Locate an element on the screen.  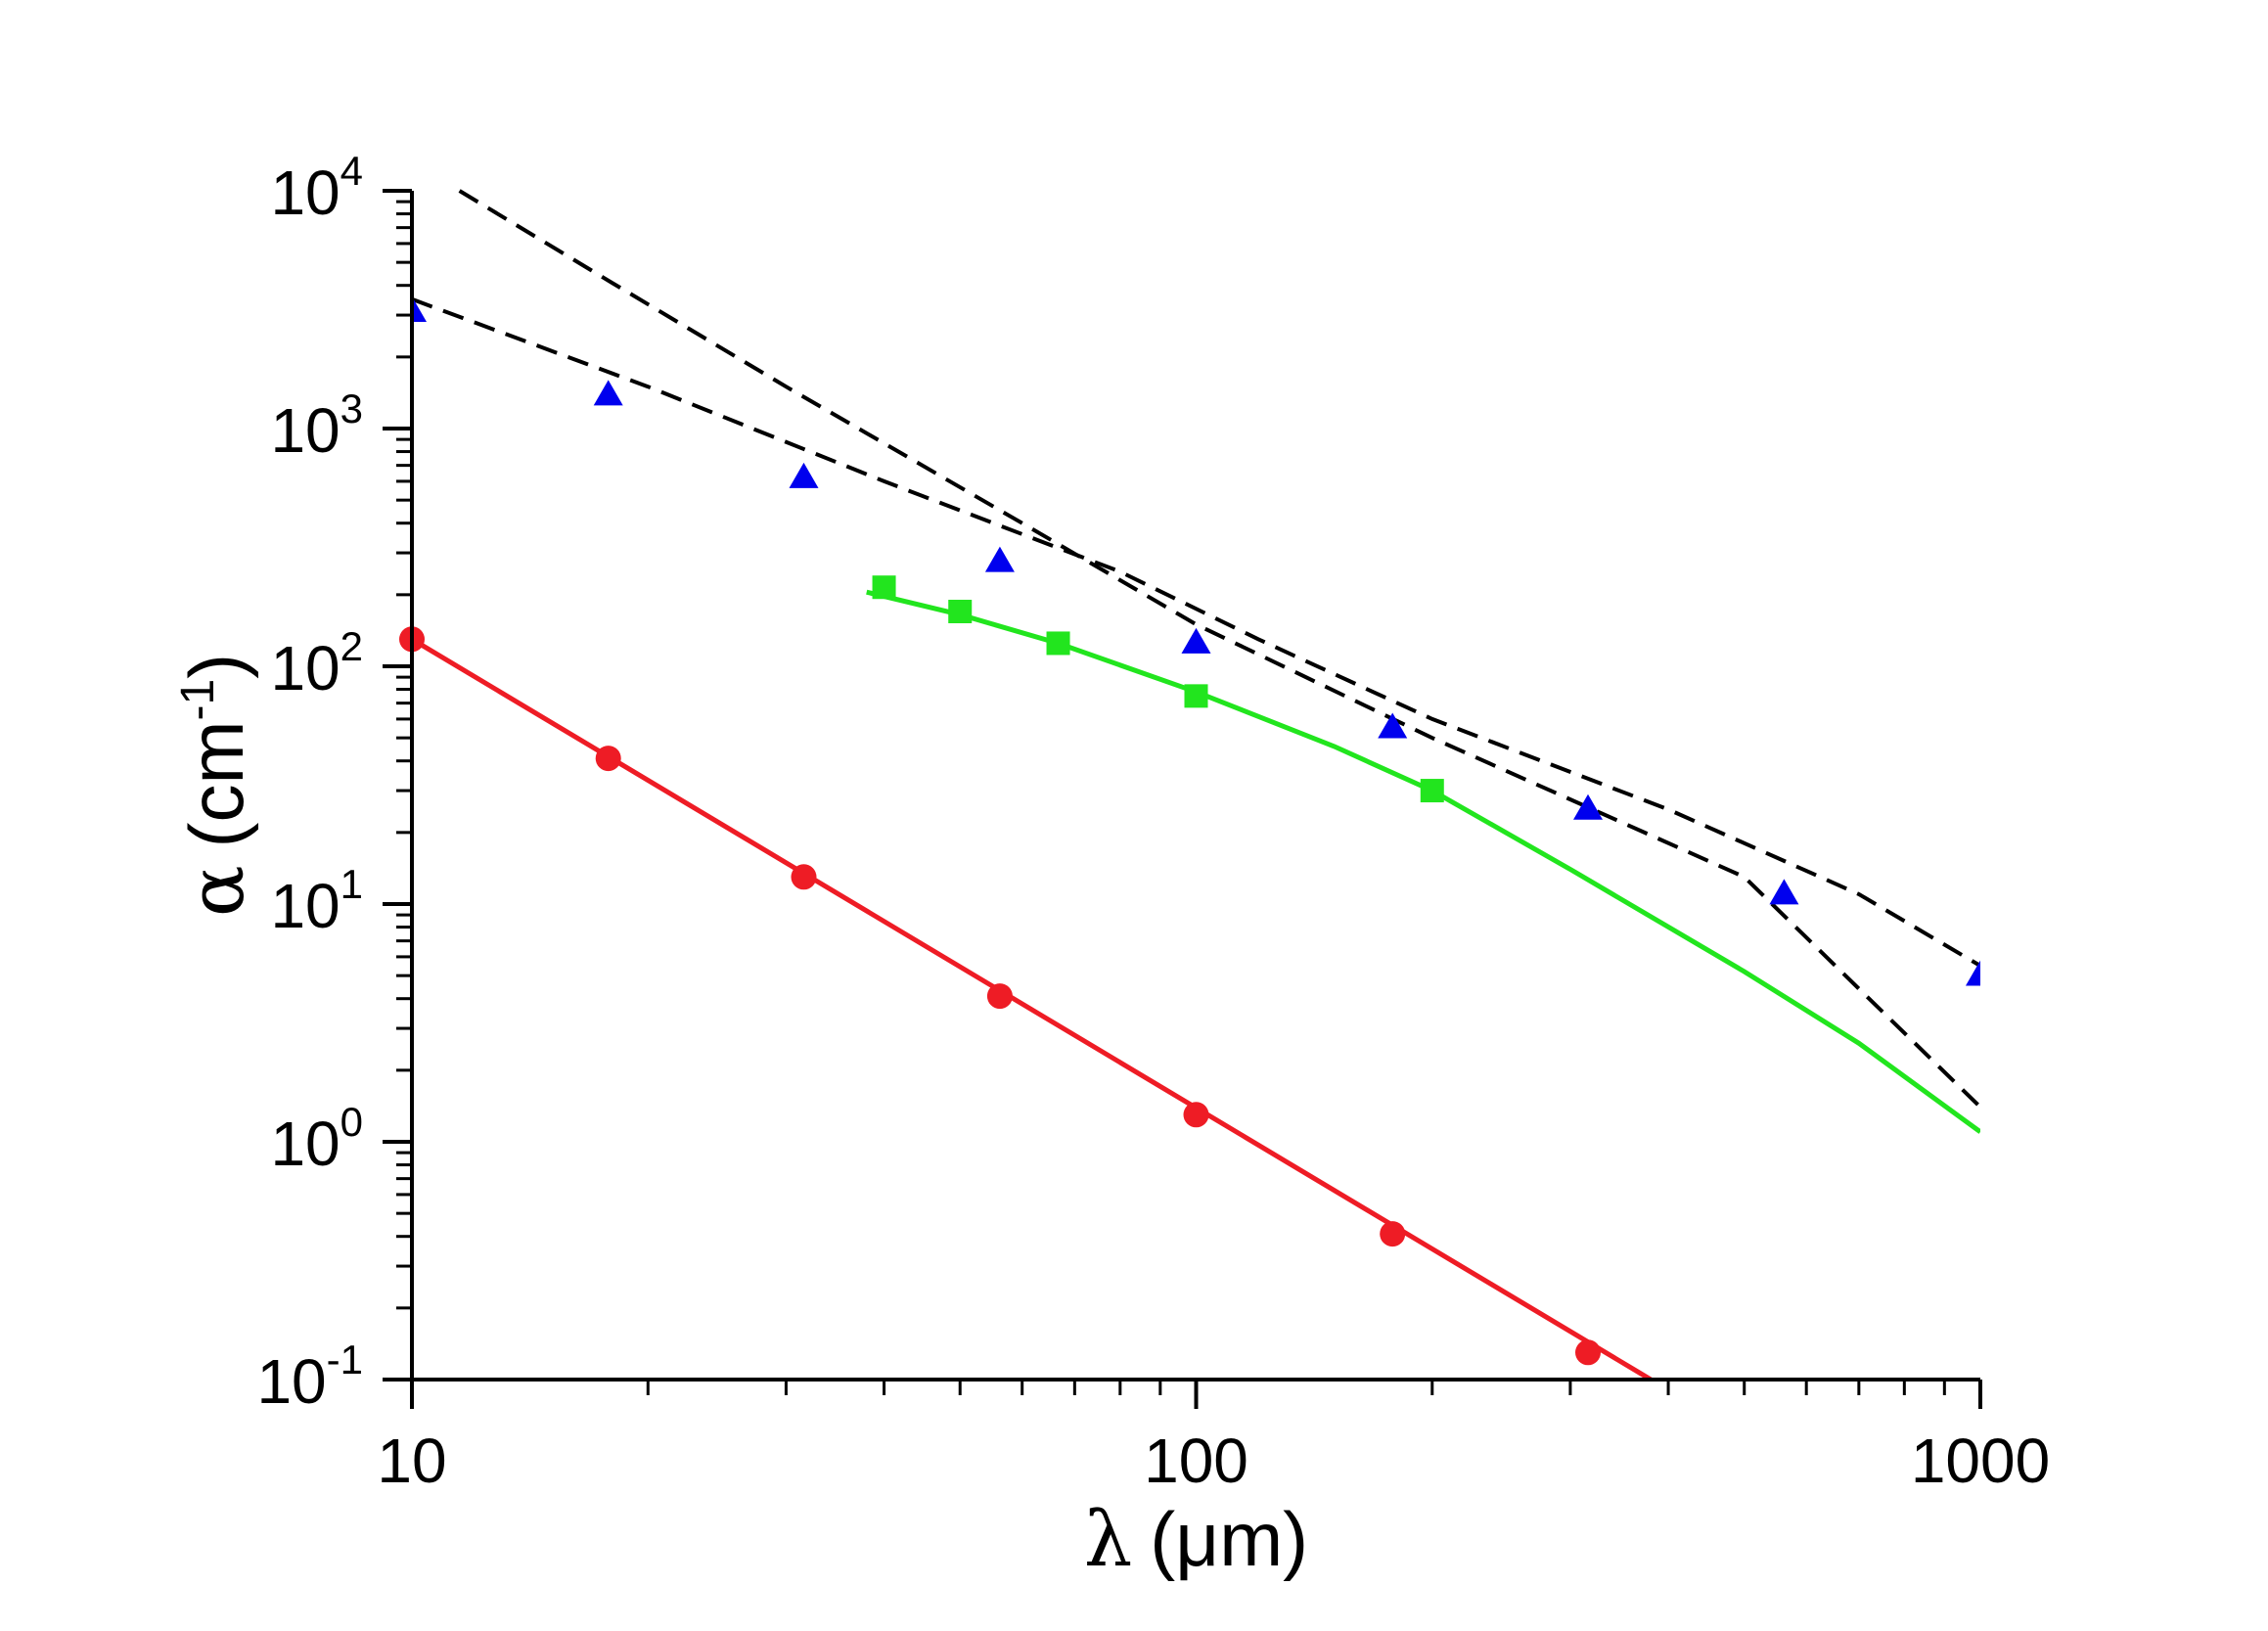
y-axis-unit-open: (cm is located at coordinates (216, 784).